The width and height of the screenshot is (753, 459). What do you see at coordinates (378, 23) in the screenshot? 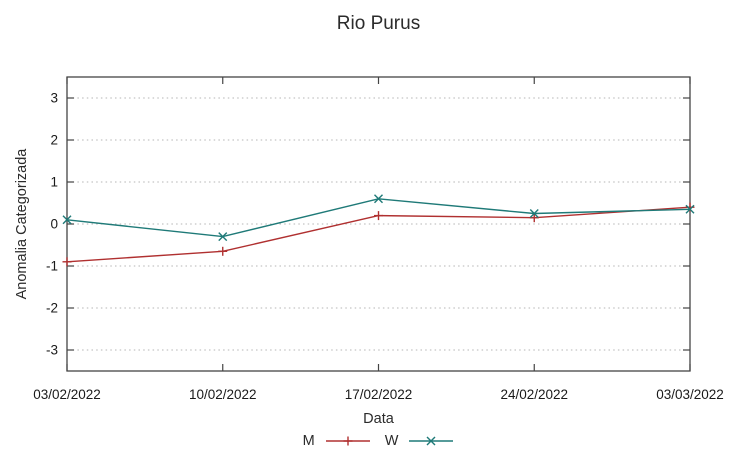
I see `chart-title: Rio Purus` at bounding box center [378, 23].